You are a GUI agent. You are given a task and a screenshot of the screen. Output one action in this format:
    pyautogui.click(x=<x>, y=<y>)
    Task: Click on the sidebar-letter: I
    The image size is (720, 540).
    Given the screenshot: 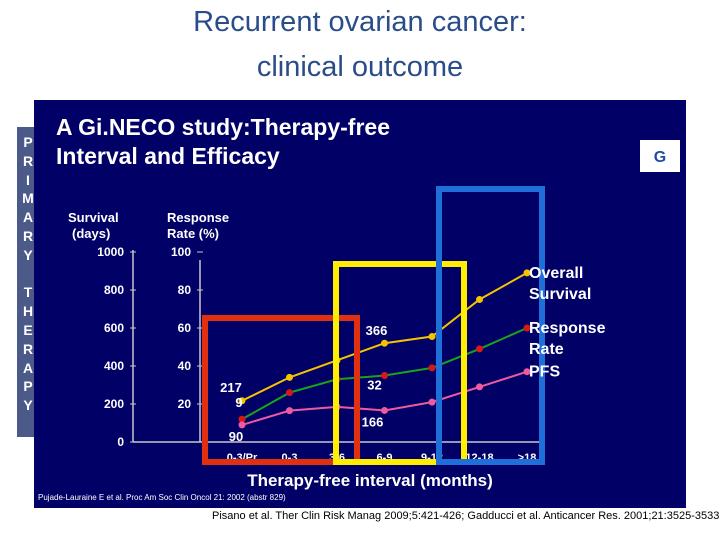 What is the action you would take?
    pyautogui.click(x=28, y=179)
    